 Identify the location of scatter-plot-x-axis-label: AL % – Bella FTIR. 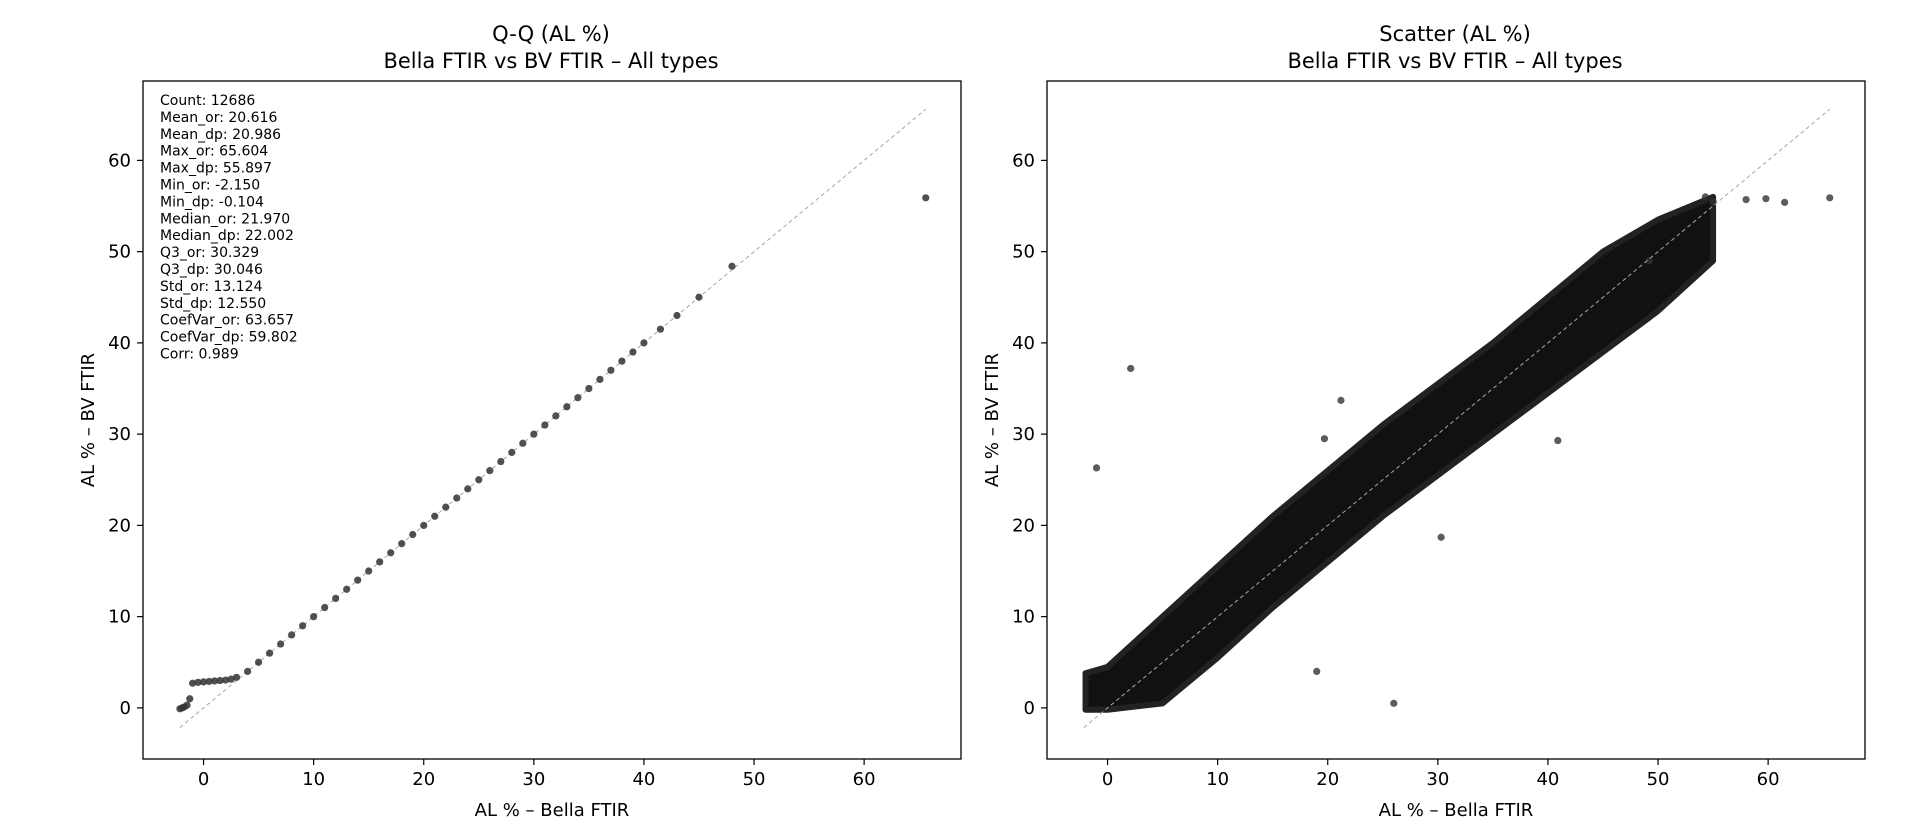
(1456, 810).